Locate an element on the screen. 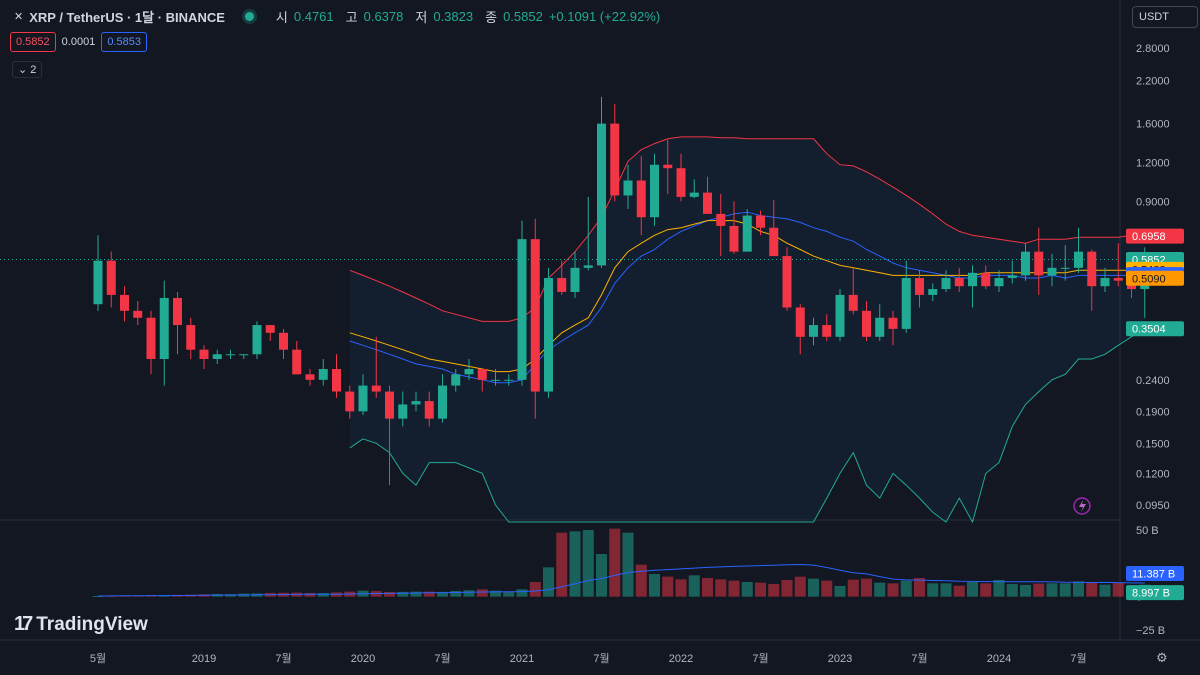  open-label: 시 is located at coordinates (281, 17).